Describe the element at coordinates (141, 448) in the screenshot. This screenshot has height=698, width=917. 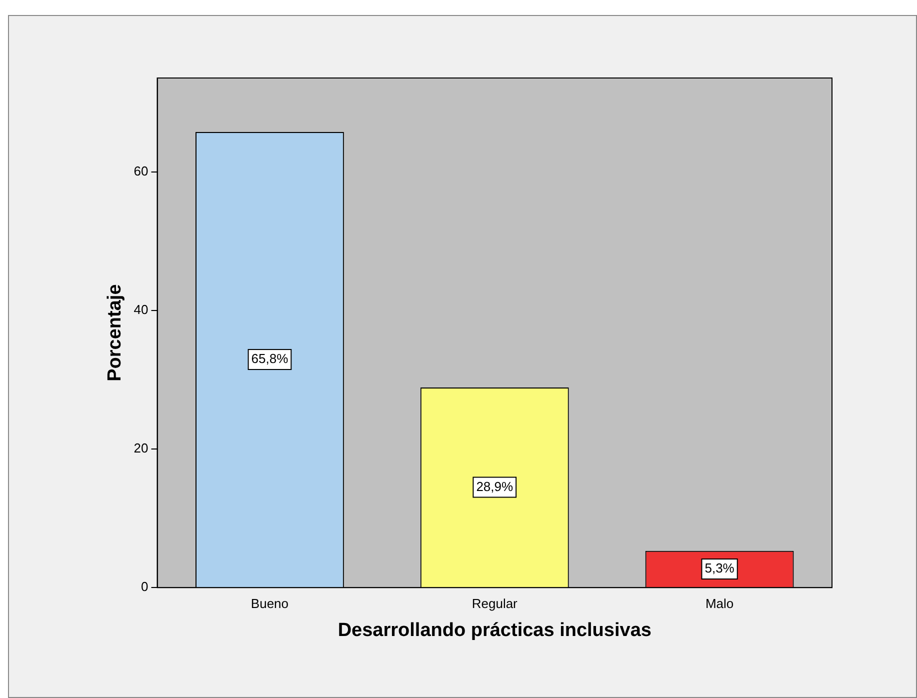
I see `y-tick-label: 20` at that location.